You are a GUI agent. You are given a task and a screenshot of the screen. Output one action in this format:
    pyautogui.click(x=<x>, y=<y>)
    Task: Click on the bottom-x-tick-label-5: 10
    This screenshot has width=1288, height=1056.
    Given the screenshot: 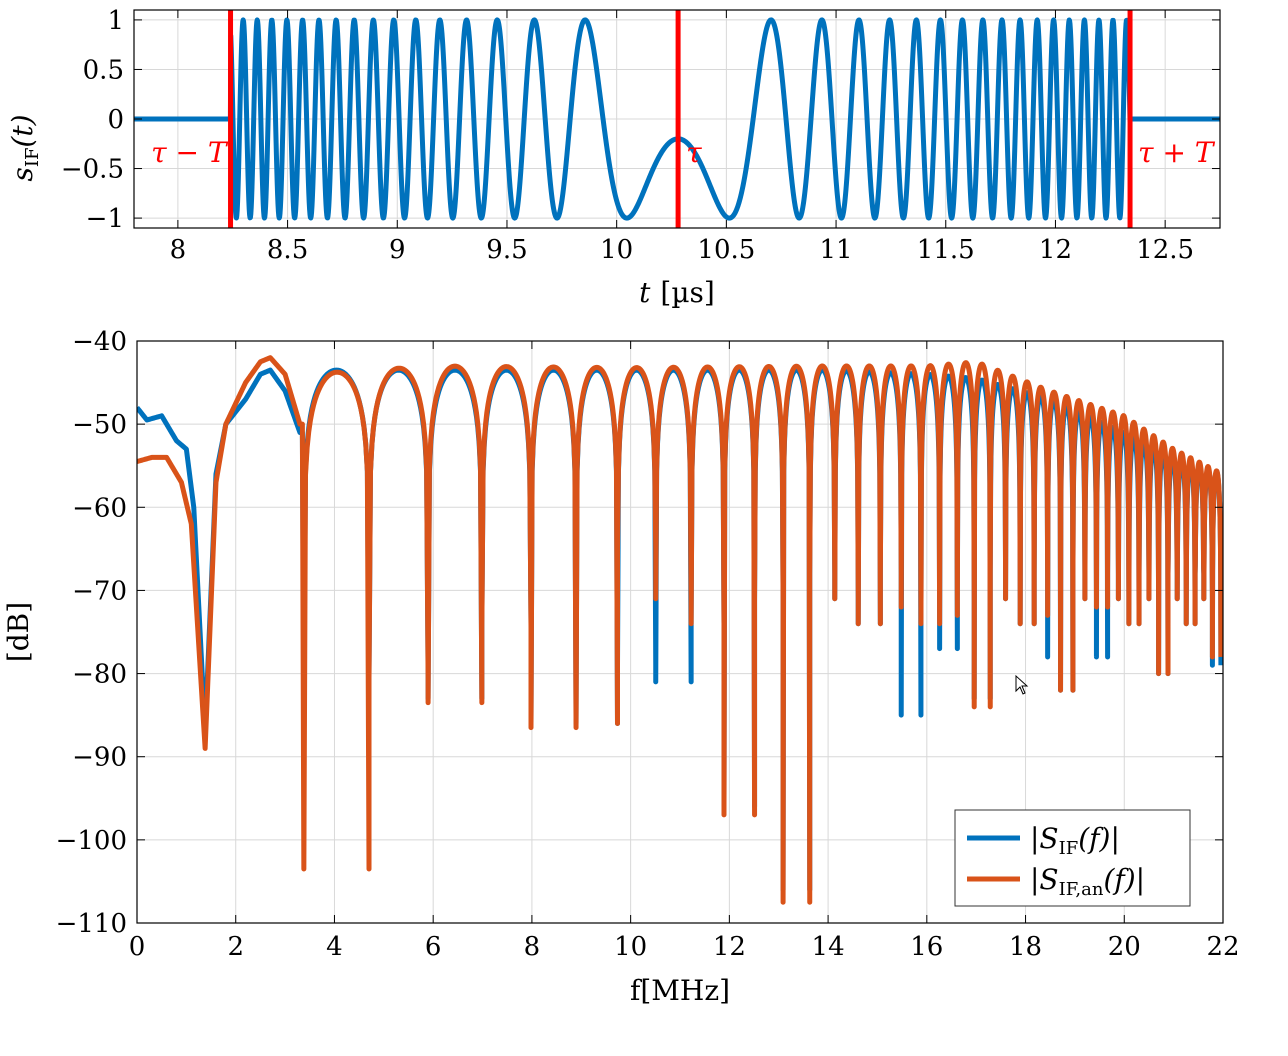 What is the action you would take?
    pyautogui.click(x=630, y=947)
    